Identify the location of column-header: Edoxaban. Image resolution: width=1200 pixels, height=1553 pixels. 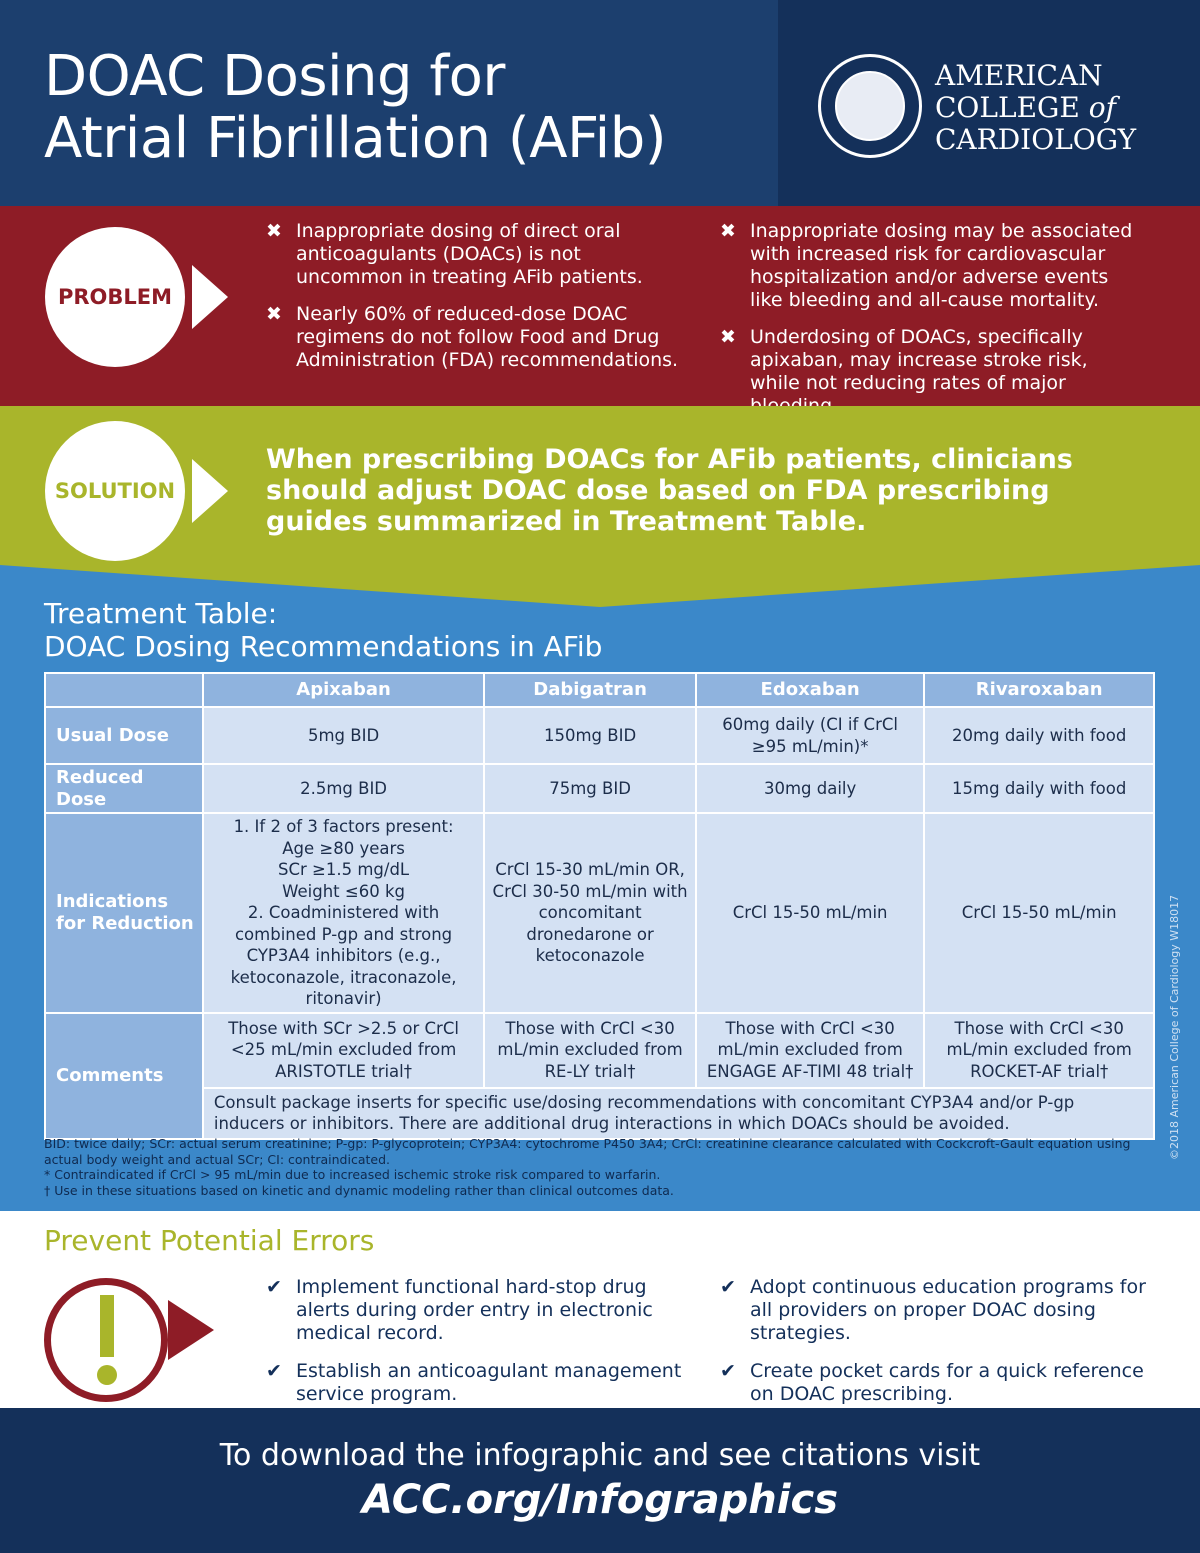
(810, 690).